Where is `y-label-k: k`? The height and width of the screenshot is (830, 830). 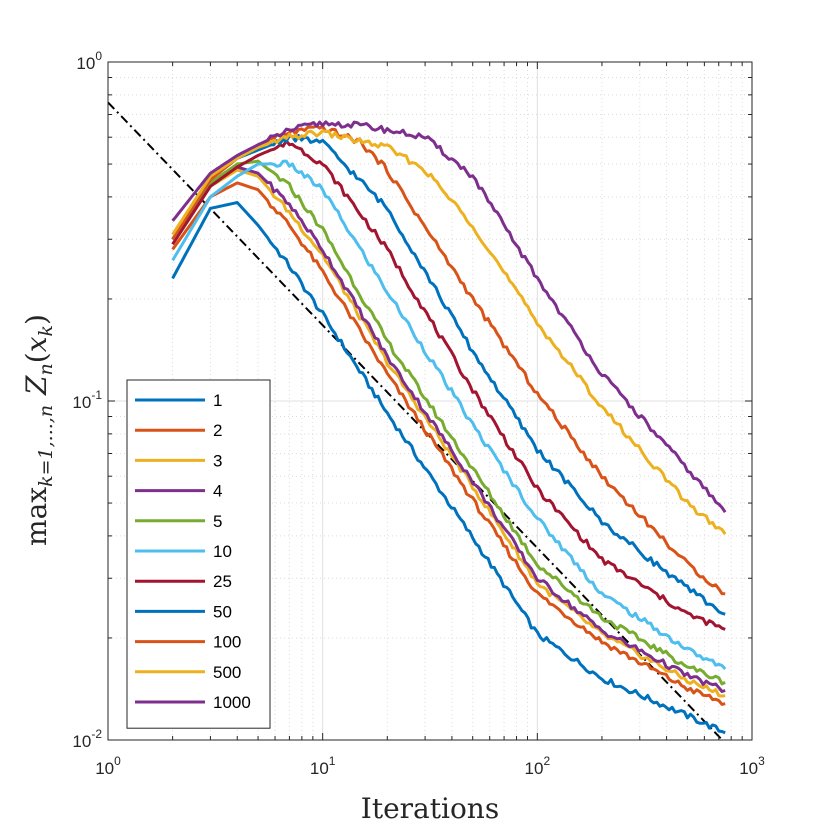 y-label-k: k is located at coordinates (46, 331).